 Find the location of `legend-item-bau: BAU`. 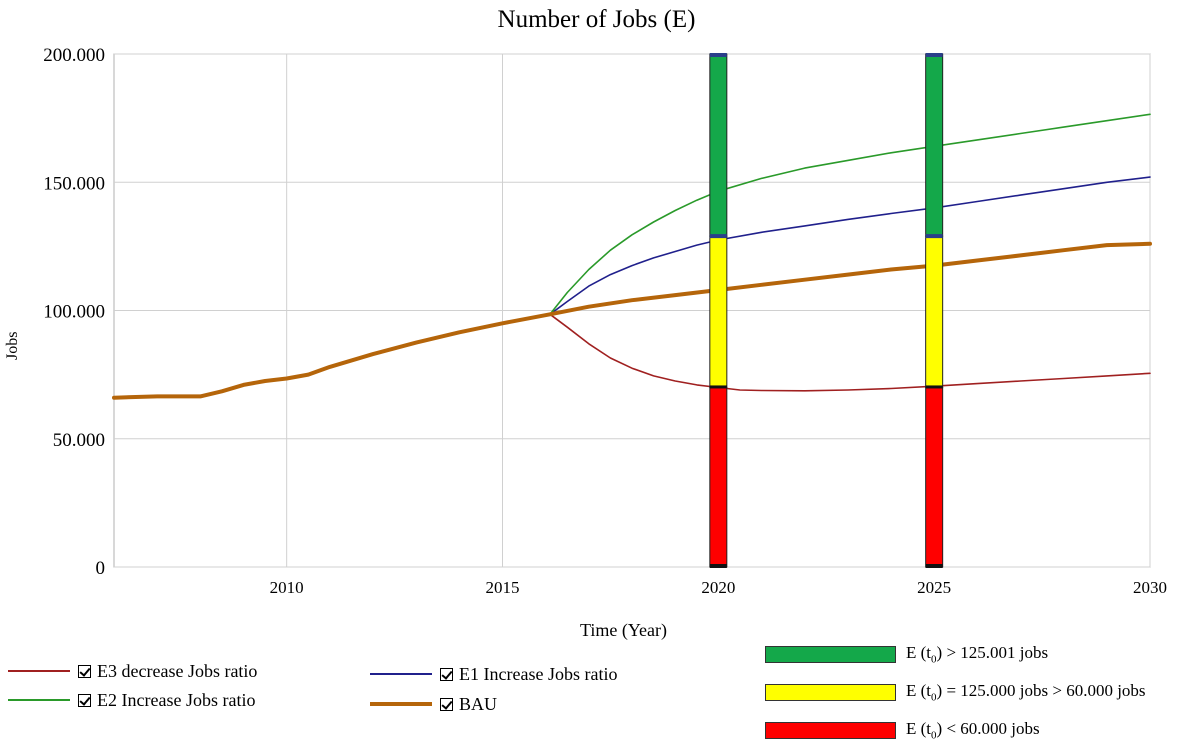

legend-item-bau: BAU is located at coordinates (433, 704).